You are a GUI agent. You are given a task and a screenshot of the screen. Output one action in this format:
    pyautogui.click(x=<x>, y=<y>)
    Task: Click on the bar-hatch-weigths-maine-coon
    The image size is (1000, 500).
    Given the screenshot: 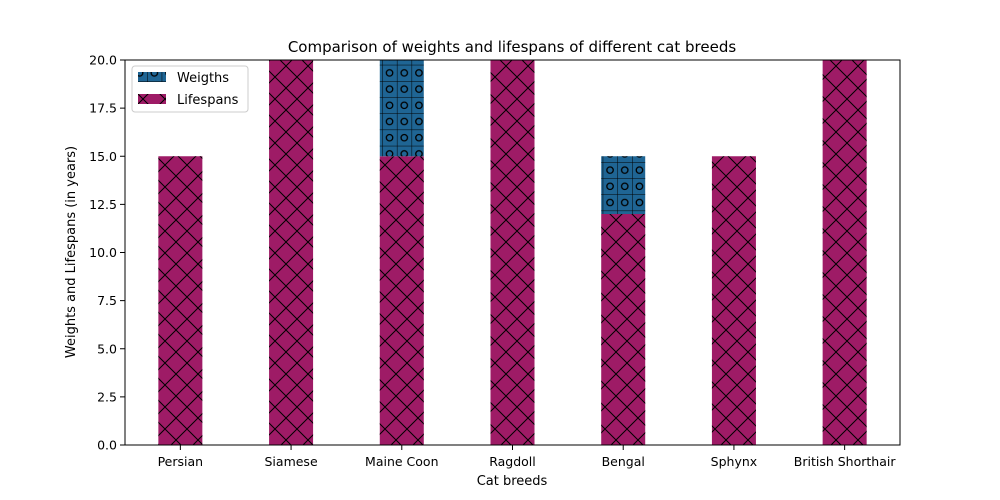 What is the action you would take?
    pyautogui.click(x=401, y=108)
    